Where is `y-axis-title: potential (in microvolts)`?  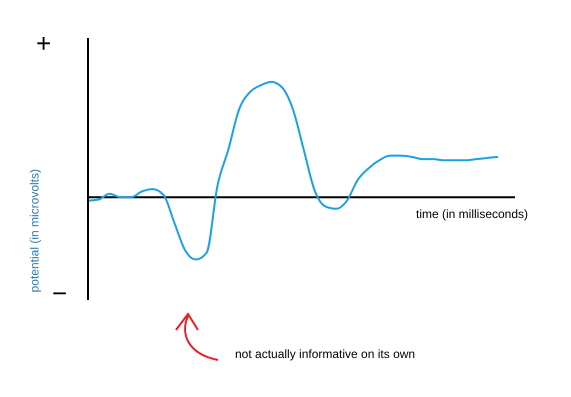
y-axis-title: potential (in microvolts) is located at coordinates (34, 230).